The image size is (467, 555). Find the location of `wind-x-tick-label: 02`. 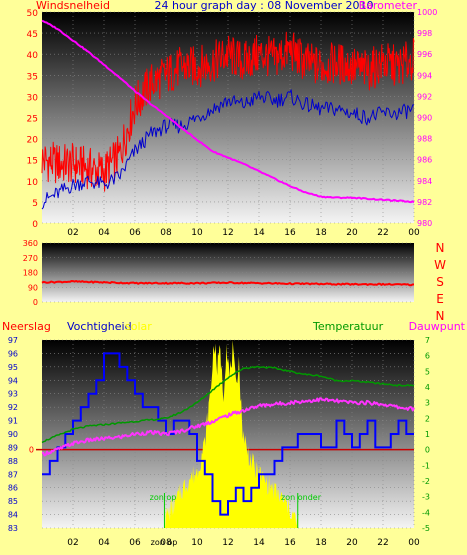

wind-x-tick-label: 02 is located at coordinates (72, 233).